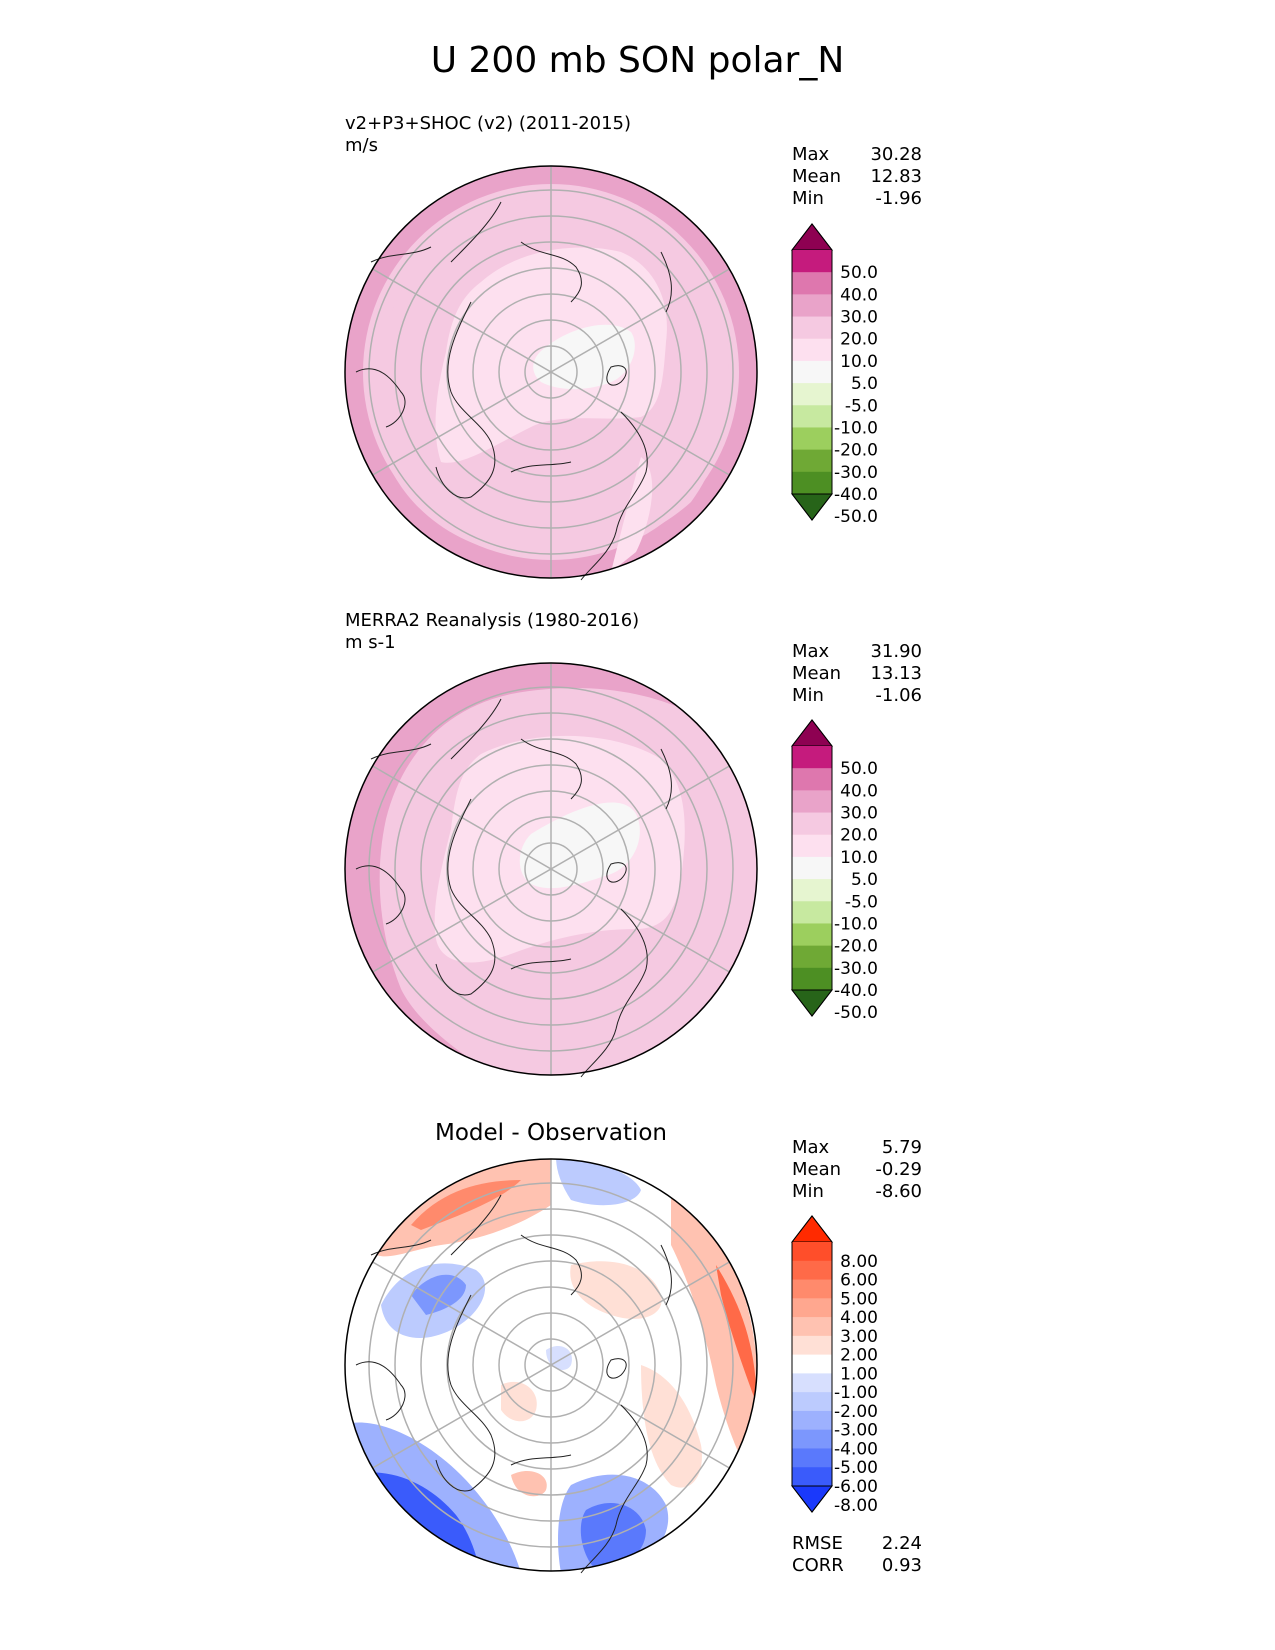  What do you see at coordinates (864, 880) in the screenshot?
I see `colorbar-tick-label: 5.0` at bounding box center [864, 880].